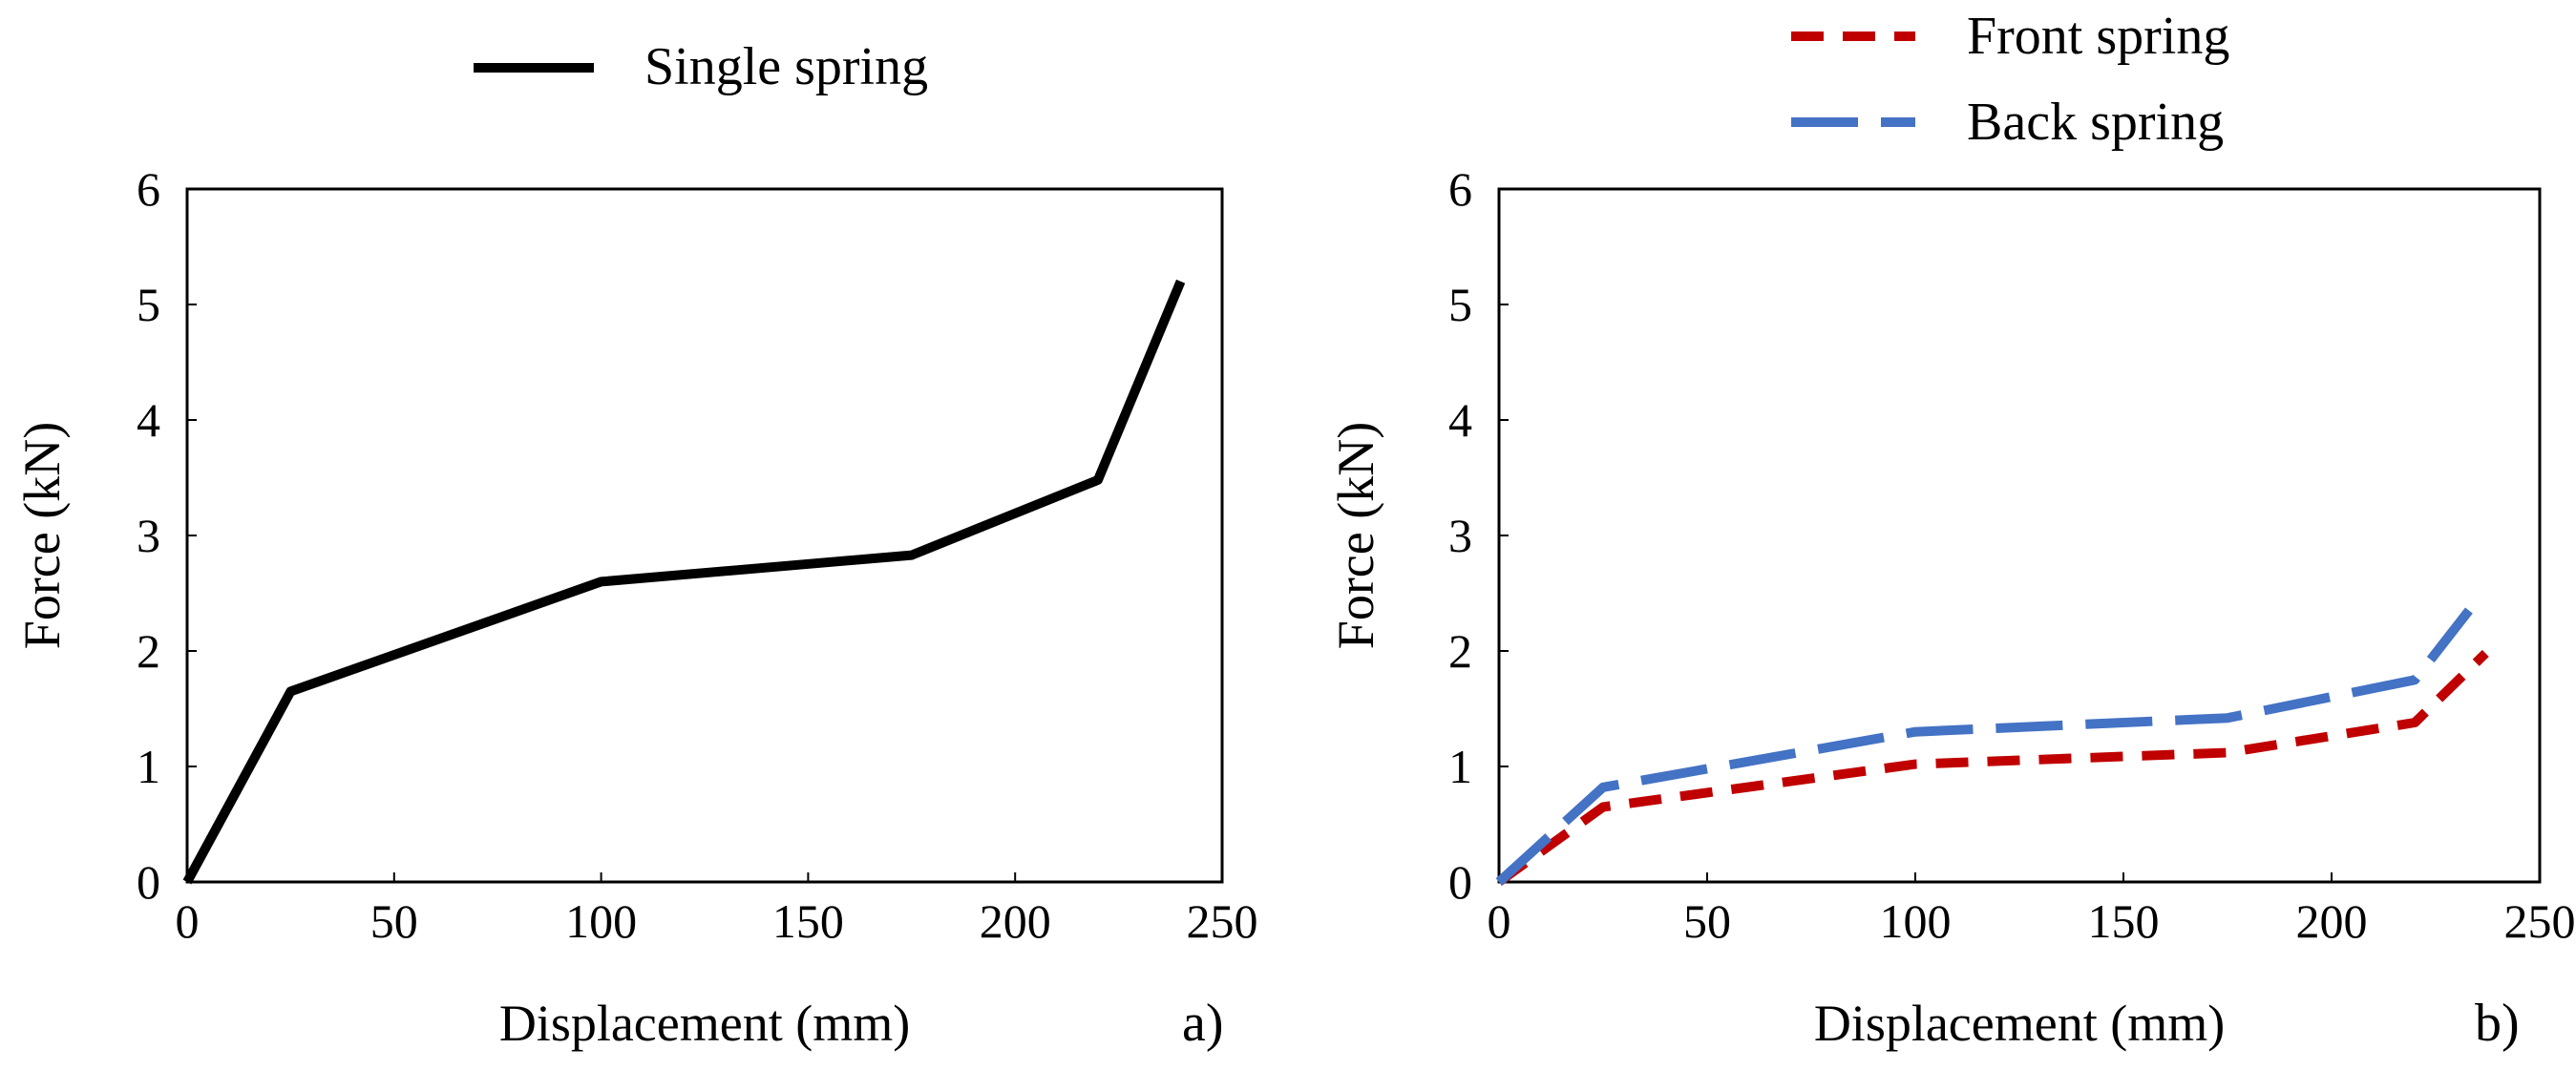 The height and width of the screenshot is (1070, 2576). I want to click on legend-label: Back spring, so click(2095, 122).